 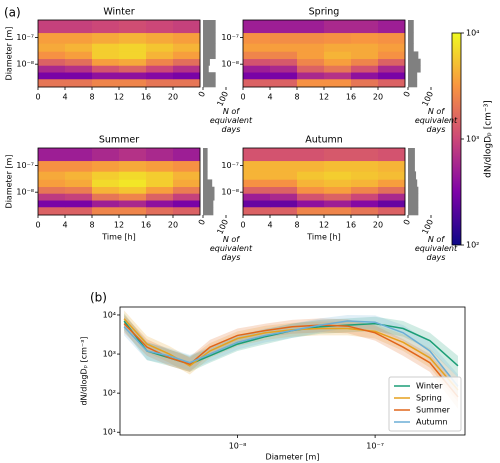 What do you see at coordinates (12, 13) in the screenshot?
I see `panel-label: (a)` at bounding box center [12, 13].